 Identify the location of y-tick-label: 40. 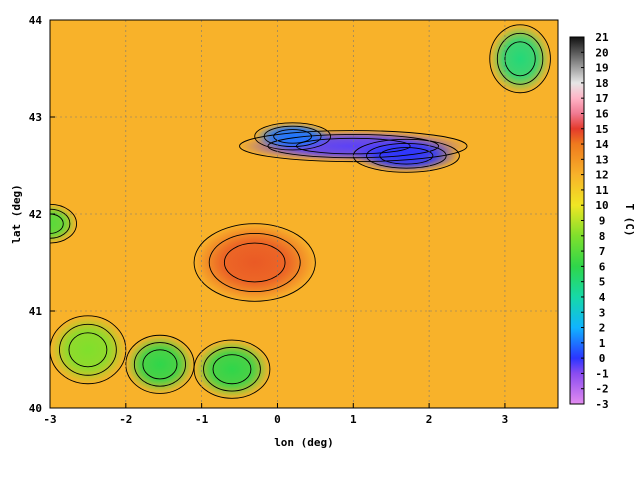
(35, 408).